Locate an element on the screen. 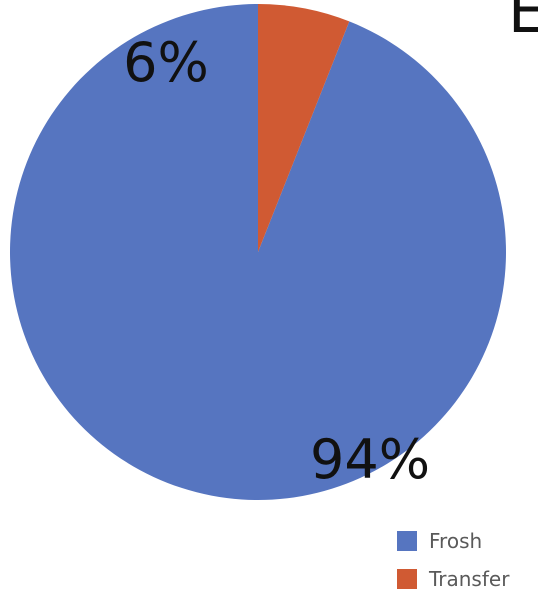 This screenshot has width=538, height=603. data-label-transfer: 6% is located at coordinates (166, 62).